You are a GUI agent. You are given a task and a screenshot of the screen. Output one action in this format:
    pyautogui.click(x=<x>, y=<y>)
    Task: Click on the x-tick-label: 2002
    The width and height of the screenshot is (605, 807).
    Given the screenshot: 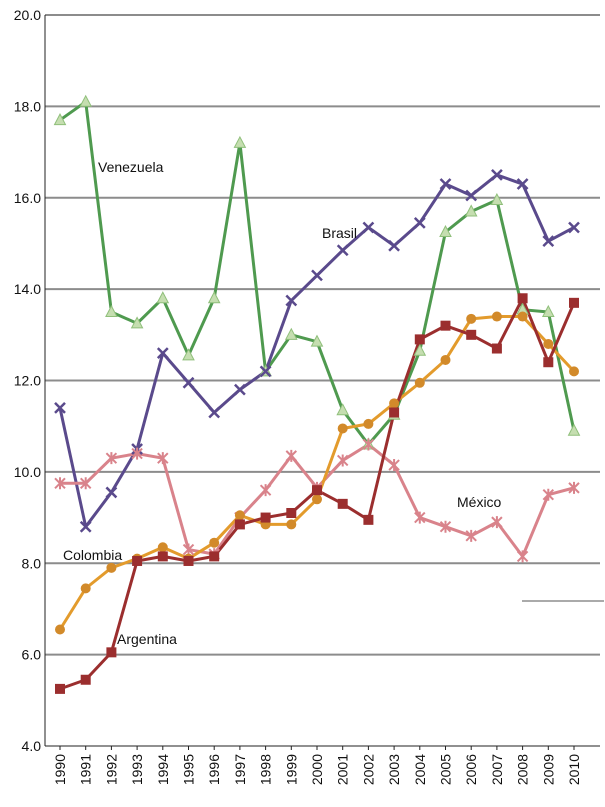 What is the action you would take?
    pyautogui.click(x=368, y=769)
    